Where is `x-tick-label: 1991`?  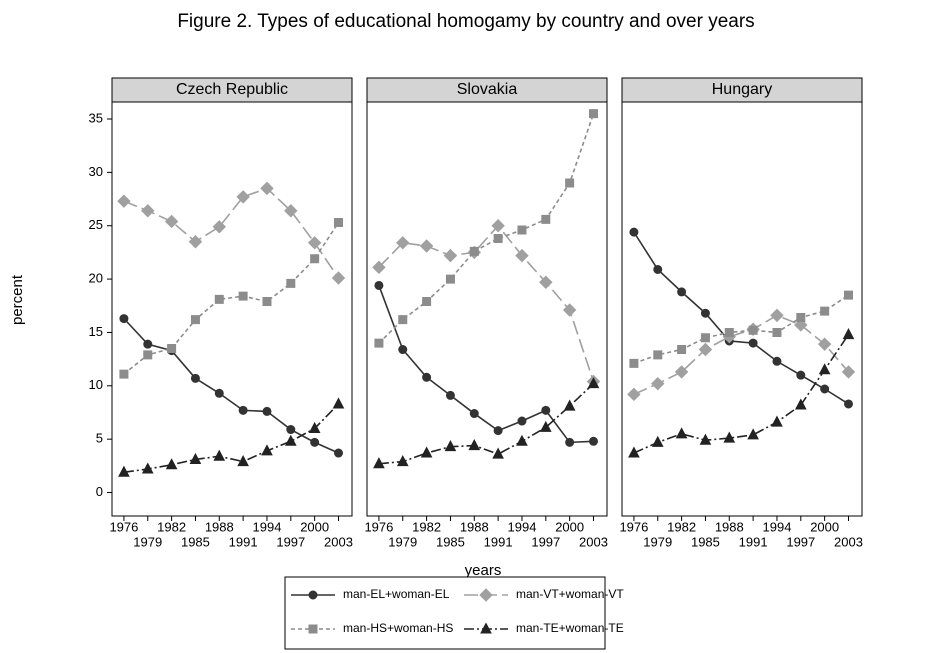
x-tick-label: 1991 is located at coordinates (498, 541).